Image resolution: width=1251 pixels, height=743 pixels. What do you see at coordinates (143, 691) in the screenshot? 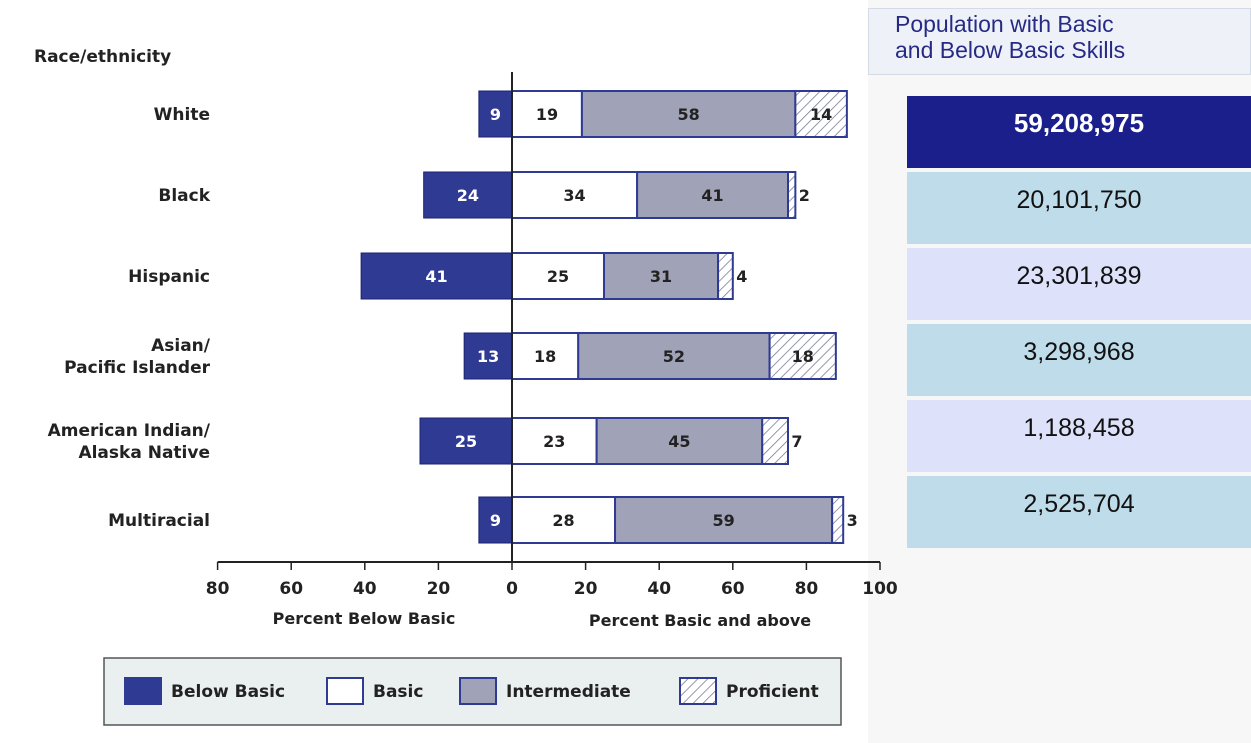
I see `legend-swatch-below-basic` at bounding box center [143, 691].